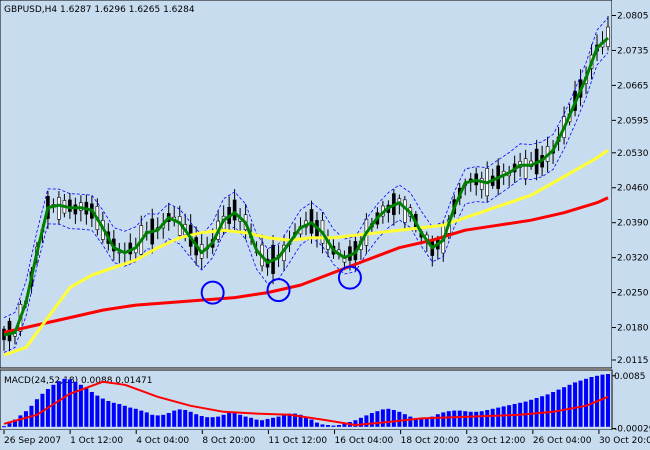 This screenshot has width=650, height=450. I want to click on chart-title: GBPUSD,H4 1.6287 1.6296 1.6265 1.6284, so click(99, 10).